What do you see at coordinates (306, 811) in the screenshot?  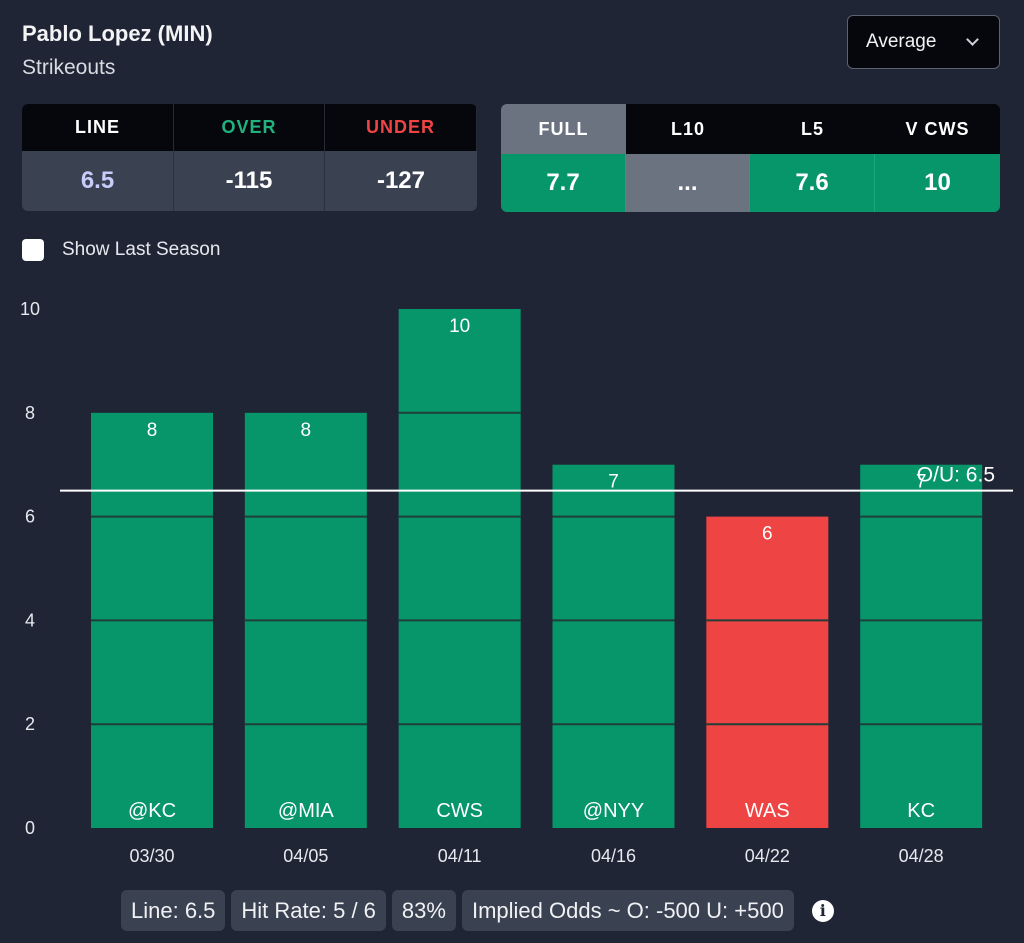 I see `bar-opponent-label: @MIA` at bounding box center [306, 811].